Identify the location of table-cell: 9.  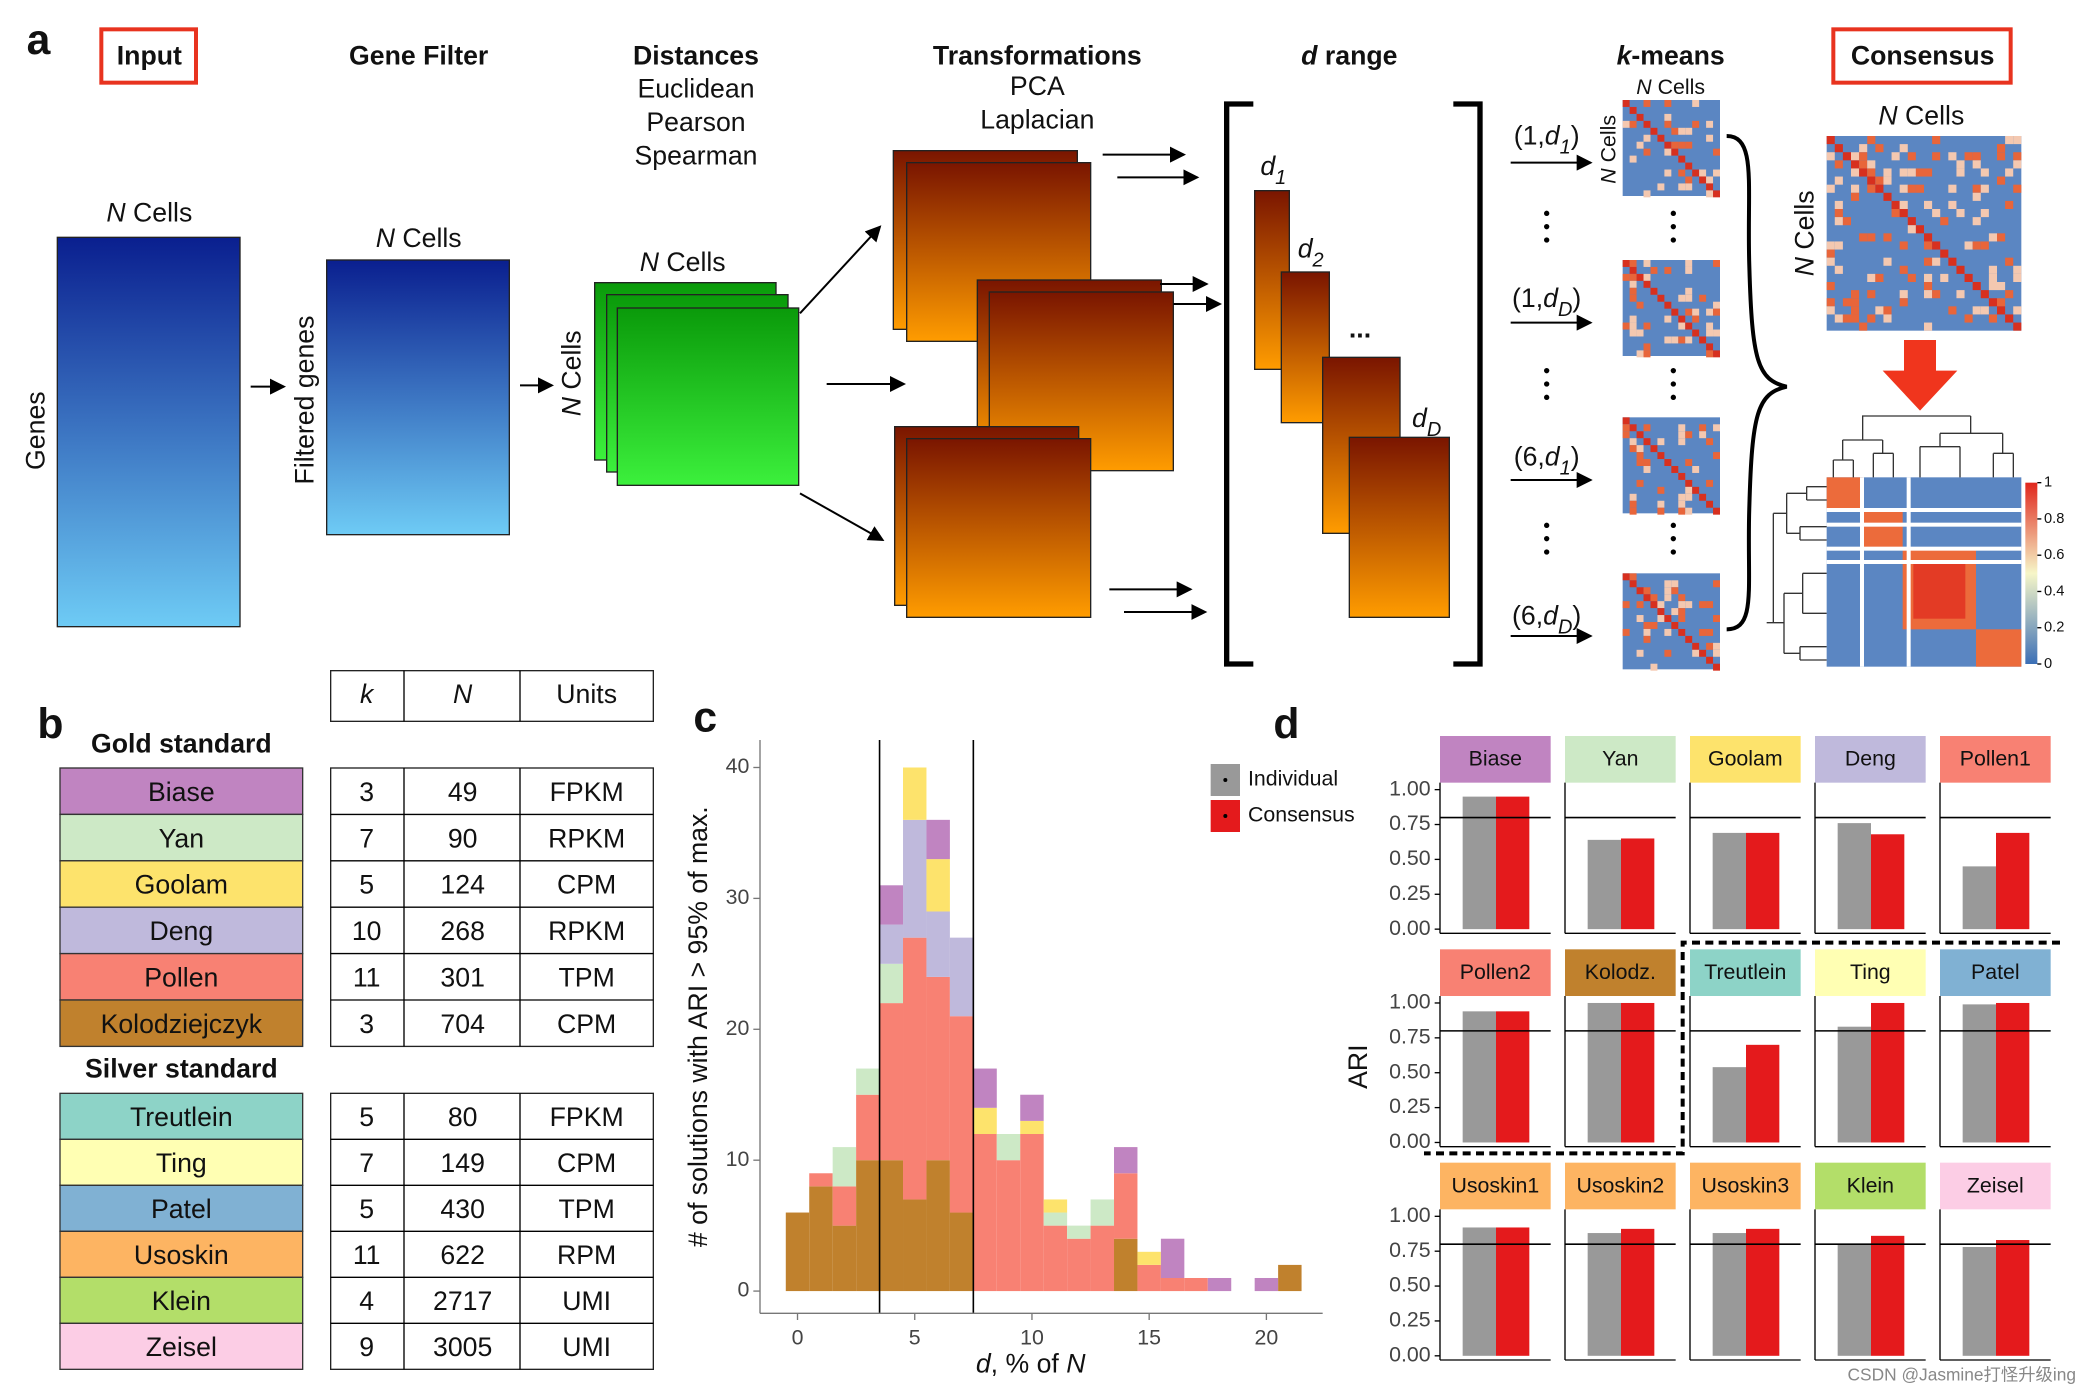
(366, 1347).